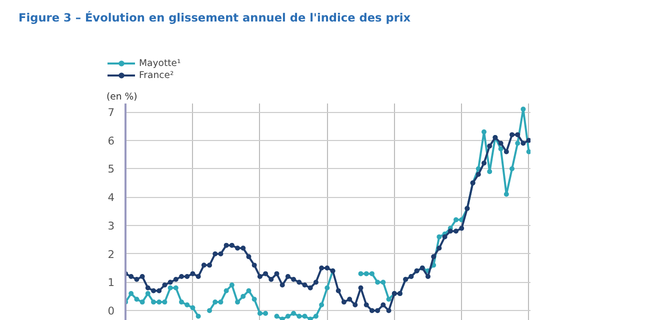 The image size is (648, 320). What do you see at coordinates (111, 311) in the screenshot?
I see `y-tick-label: 0` at bounding box center [111, 311].